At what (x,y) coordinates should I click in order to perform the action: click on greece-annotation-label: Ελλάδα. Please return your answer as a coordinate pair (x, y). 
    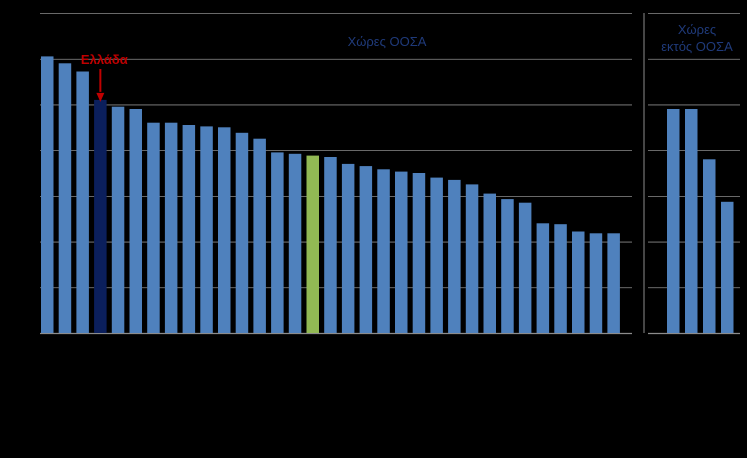
    Looking at the image, I should click on (104, 59).